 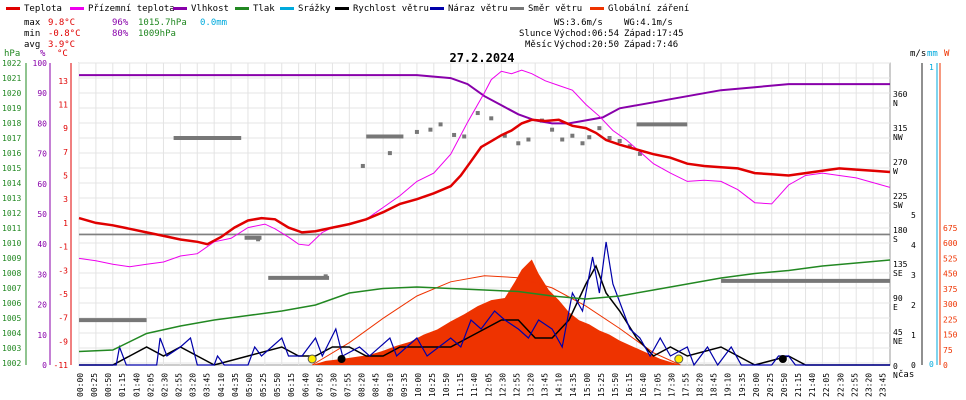 What do you see at coordinates (648, 23) in the screenshot?
I see `info-wg: WG:4.1m/s` at bounding box center [648, 23].